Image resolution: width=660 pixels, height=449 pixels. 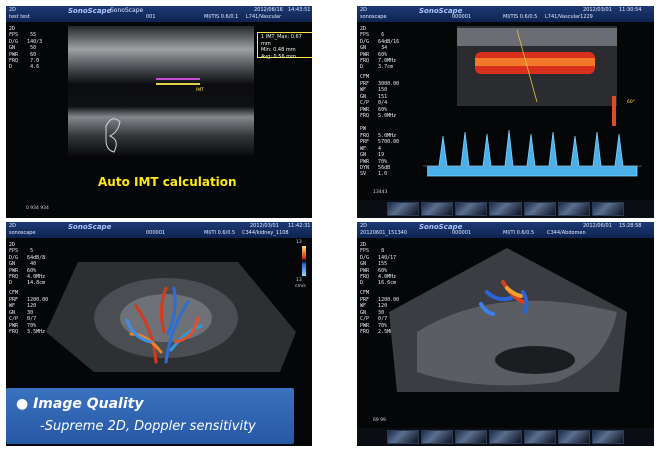 What do you see at coordinates (37, 208) in the screenshot?
I see `depth-scale: 0 934 934` at bounding box center [37, 208].